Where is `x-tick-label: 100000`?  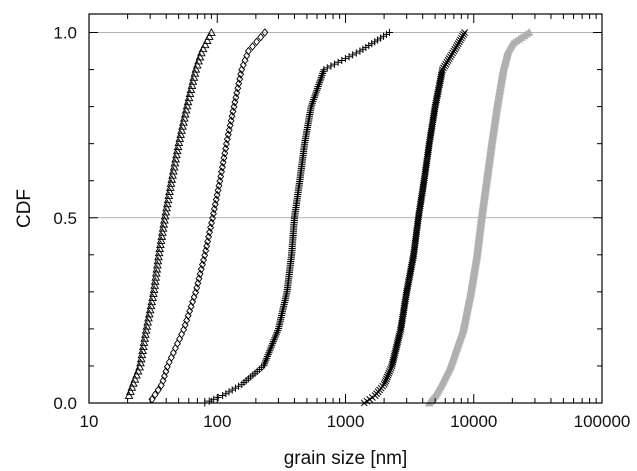
x-tick-label: 100000 is located at coordinates (602, 421).